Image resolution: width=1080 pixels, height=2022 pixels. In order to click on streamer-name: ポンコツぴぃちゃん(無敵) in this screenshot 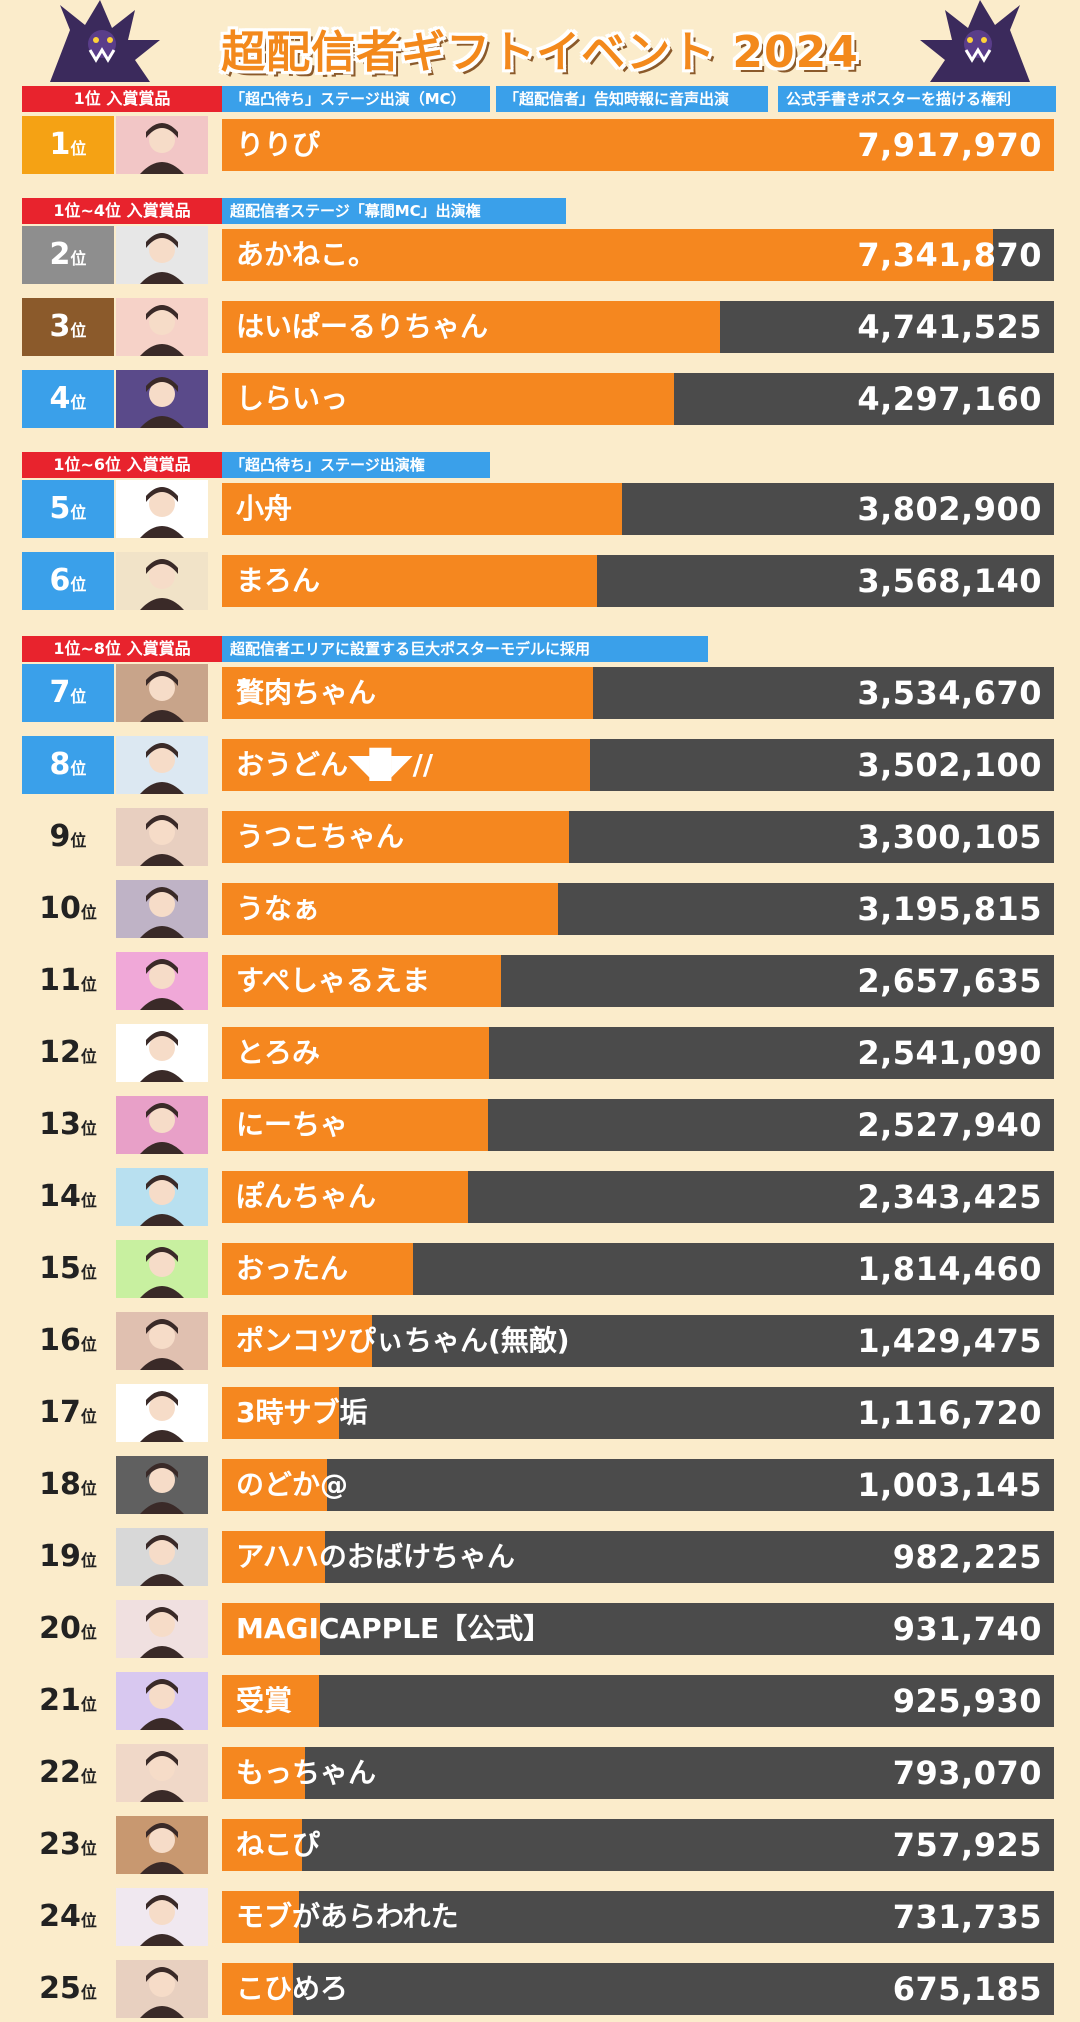, I will do `click(403, 1340)`.